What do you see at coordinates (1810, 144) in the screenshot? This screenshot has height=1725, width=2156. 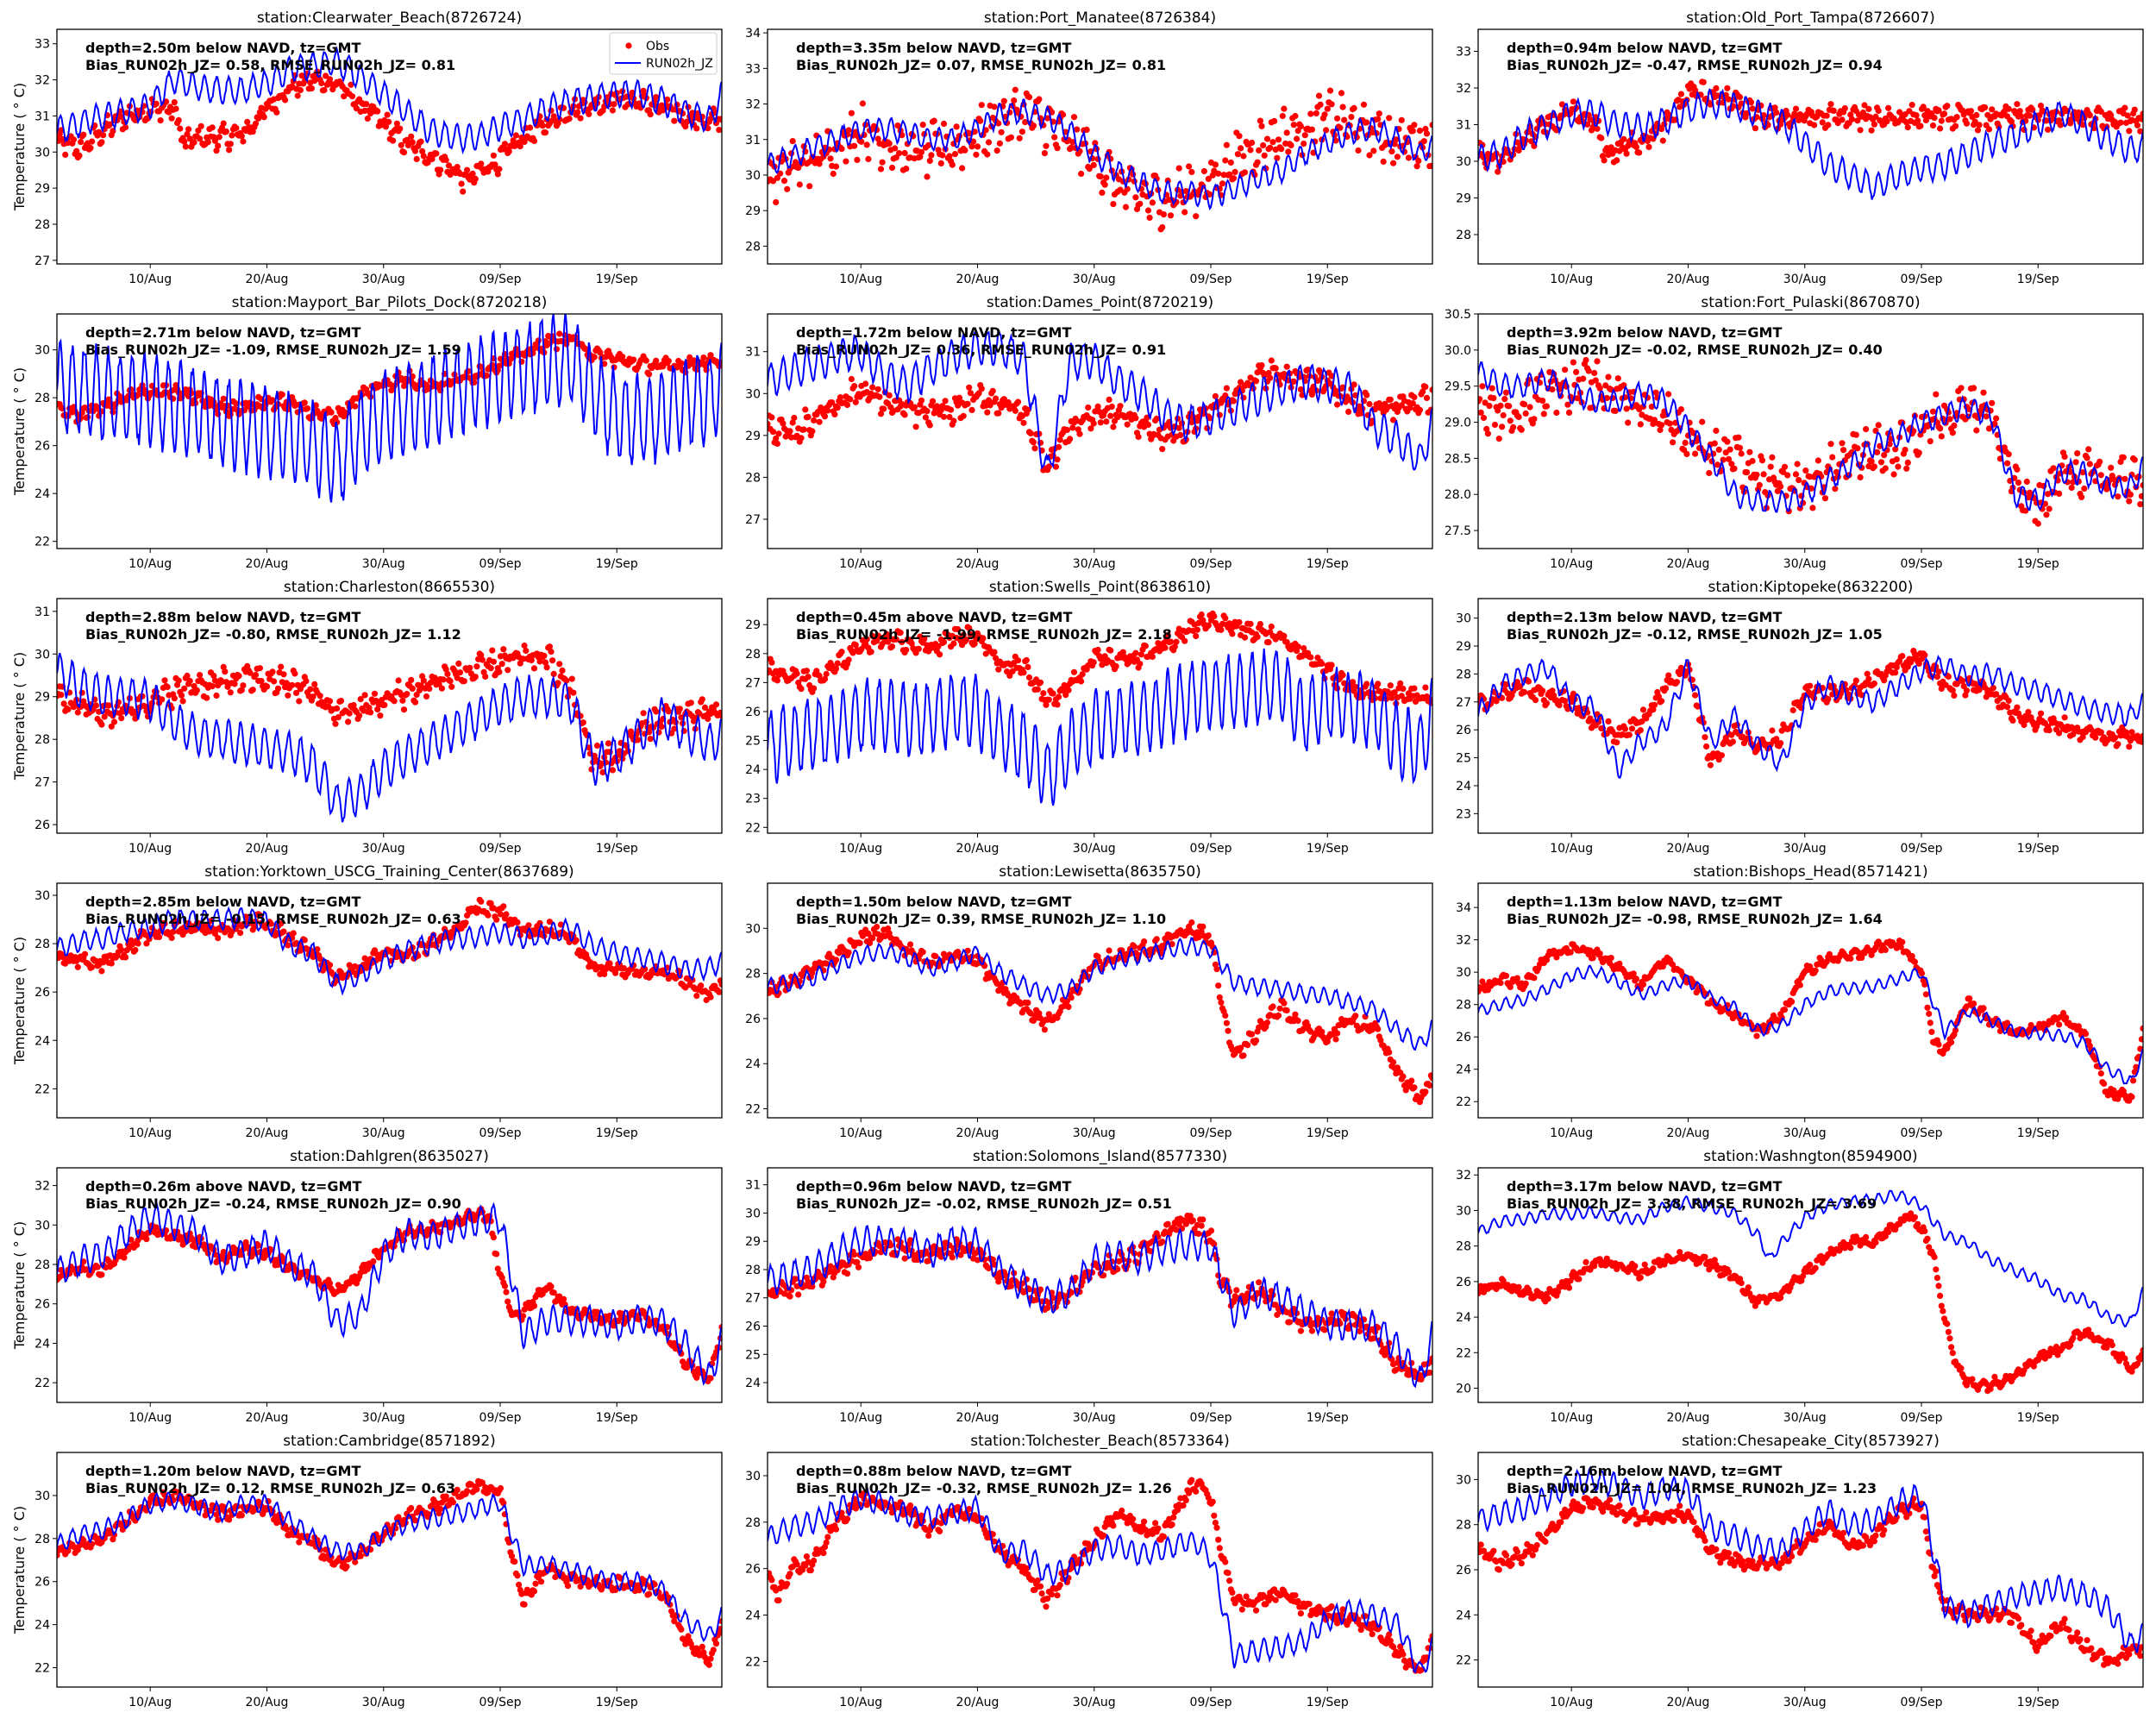 I see `model-series-line` at bounding box center [1810, 144].